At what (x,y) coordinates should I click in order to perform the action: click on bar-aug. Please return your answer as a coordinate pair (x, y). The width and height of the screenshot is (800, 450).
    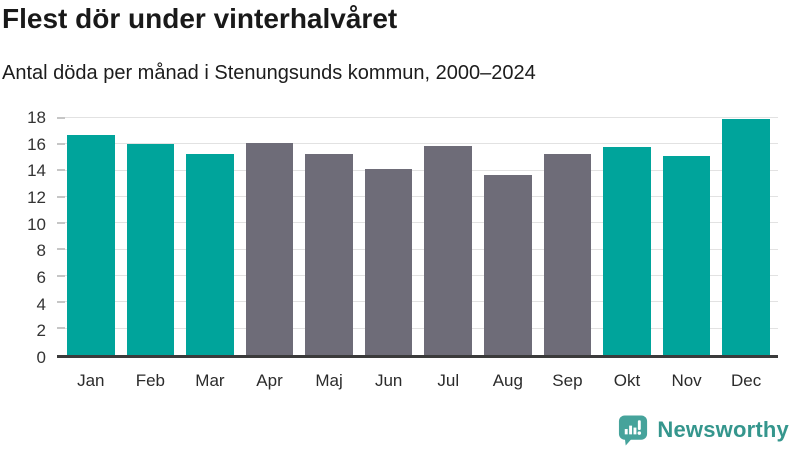
    Looking at the image, I should click on (508, 264).